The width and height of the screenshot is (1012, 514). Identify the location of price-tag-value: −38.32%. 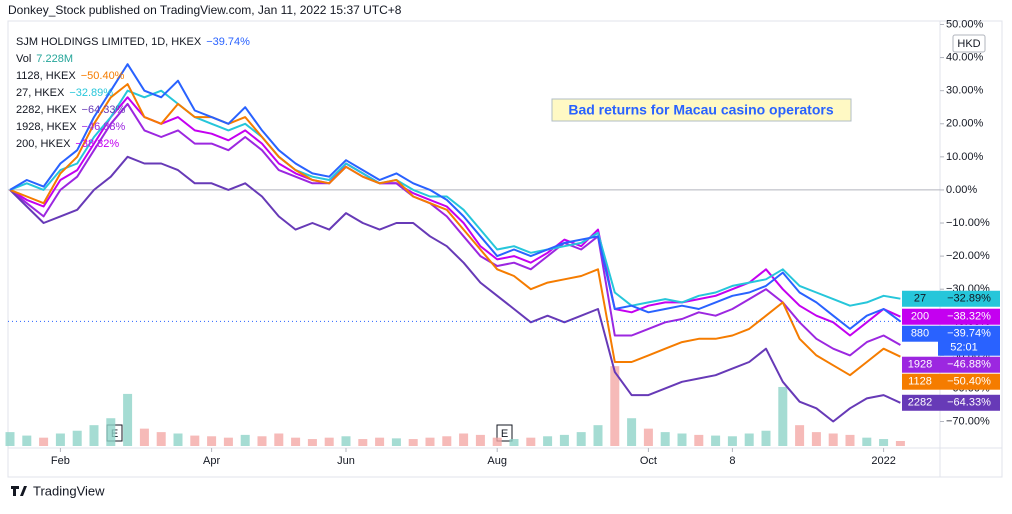
(969, 317).